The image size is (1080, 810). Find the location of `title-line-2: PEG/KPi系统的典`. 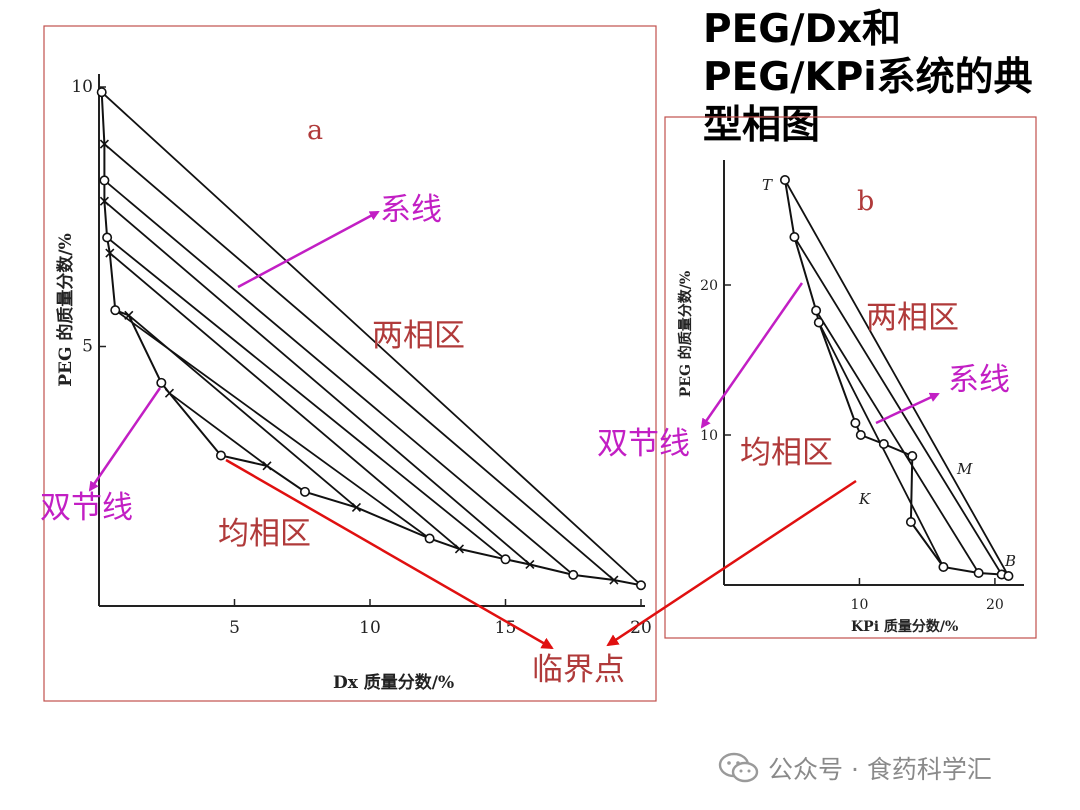

title-line-2: PEG/KPi系统的典 is located at coordinates (868, 77).